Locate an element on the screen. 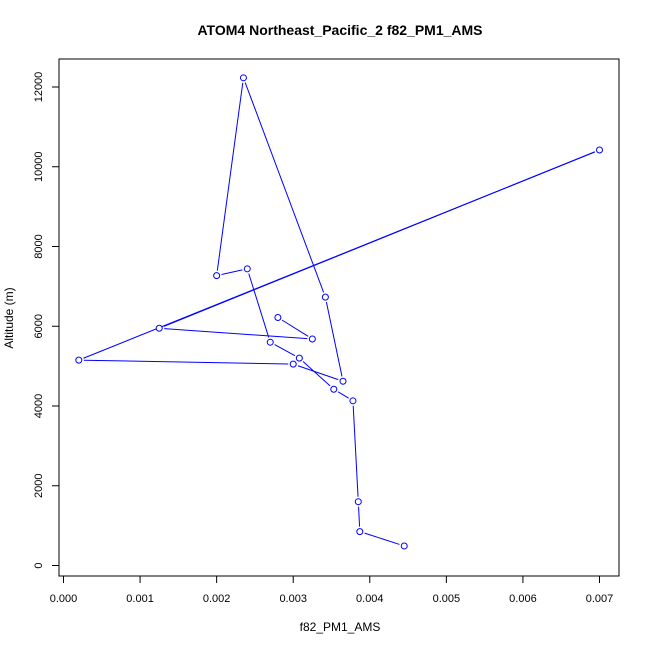 This screenshot has width=650, height=650. y-tick-label: 8000 is located at coordinates (39, 246).